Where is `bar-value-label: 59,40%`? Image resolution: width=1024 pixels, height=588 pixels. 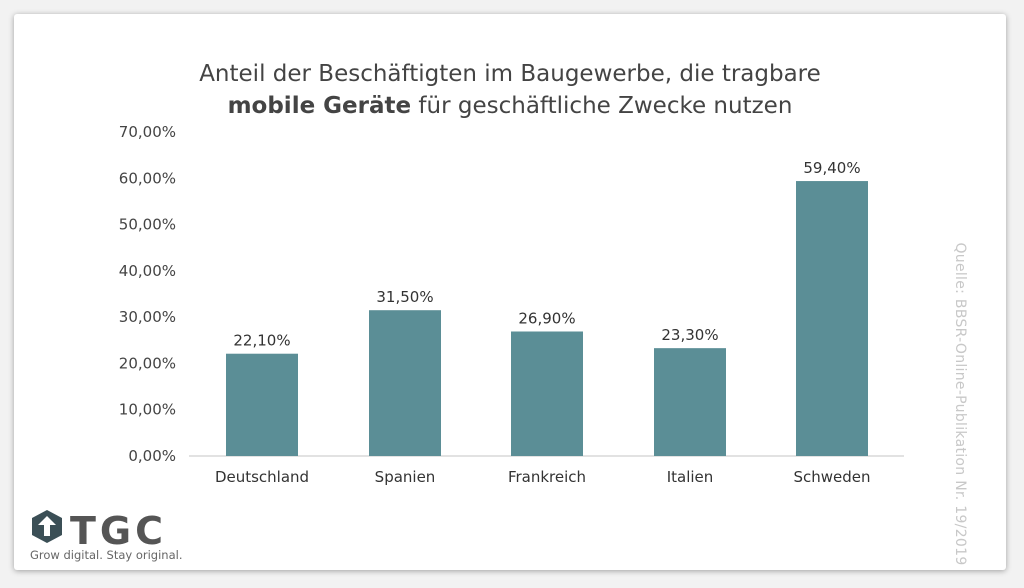
bar-value-label: 59,40% is located at coordinates (831, 168).